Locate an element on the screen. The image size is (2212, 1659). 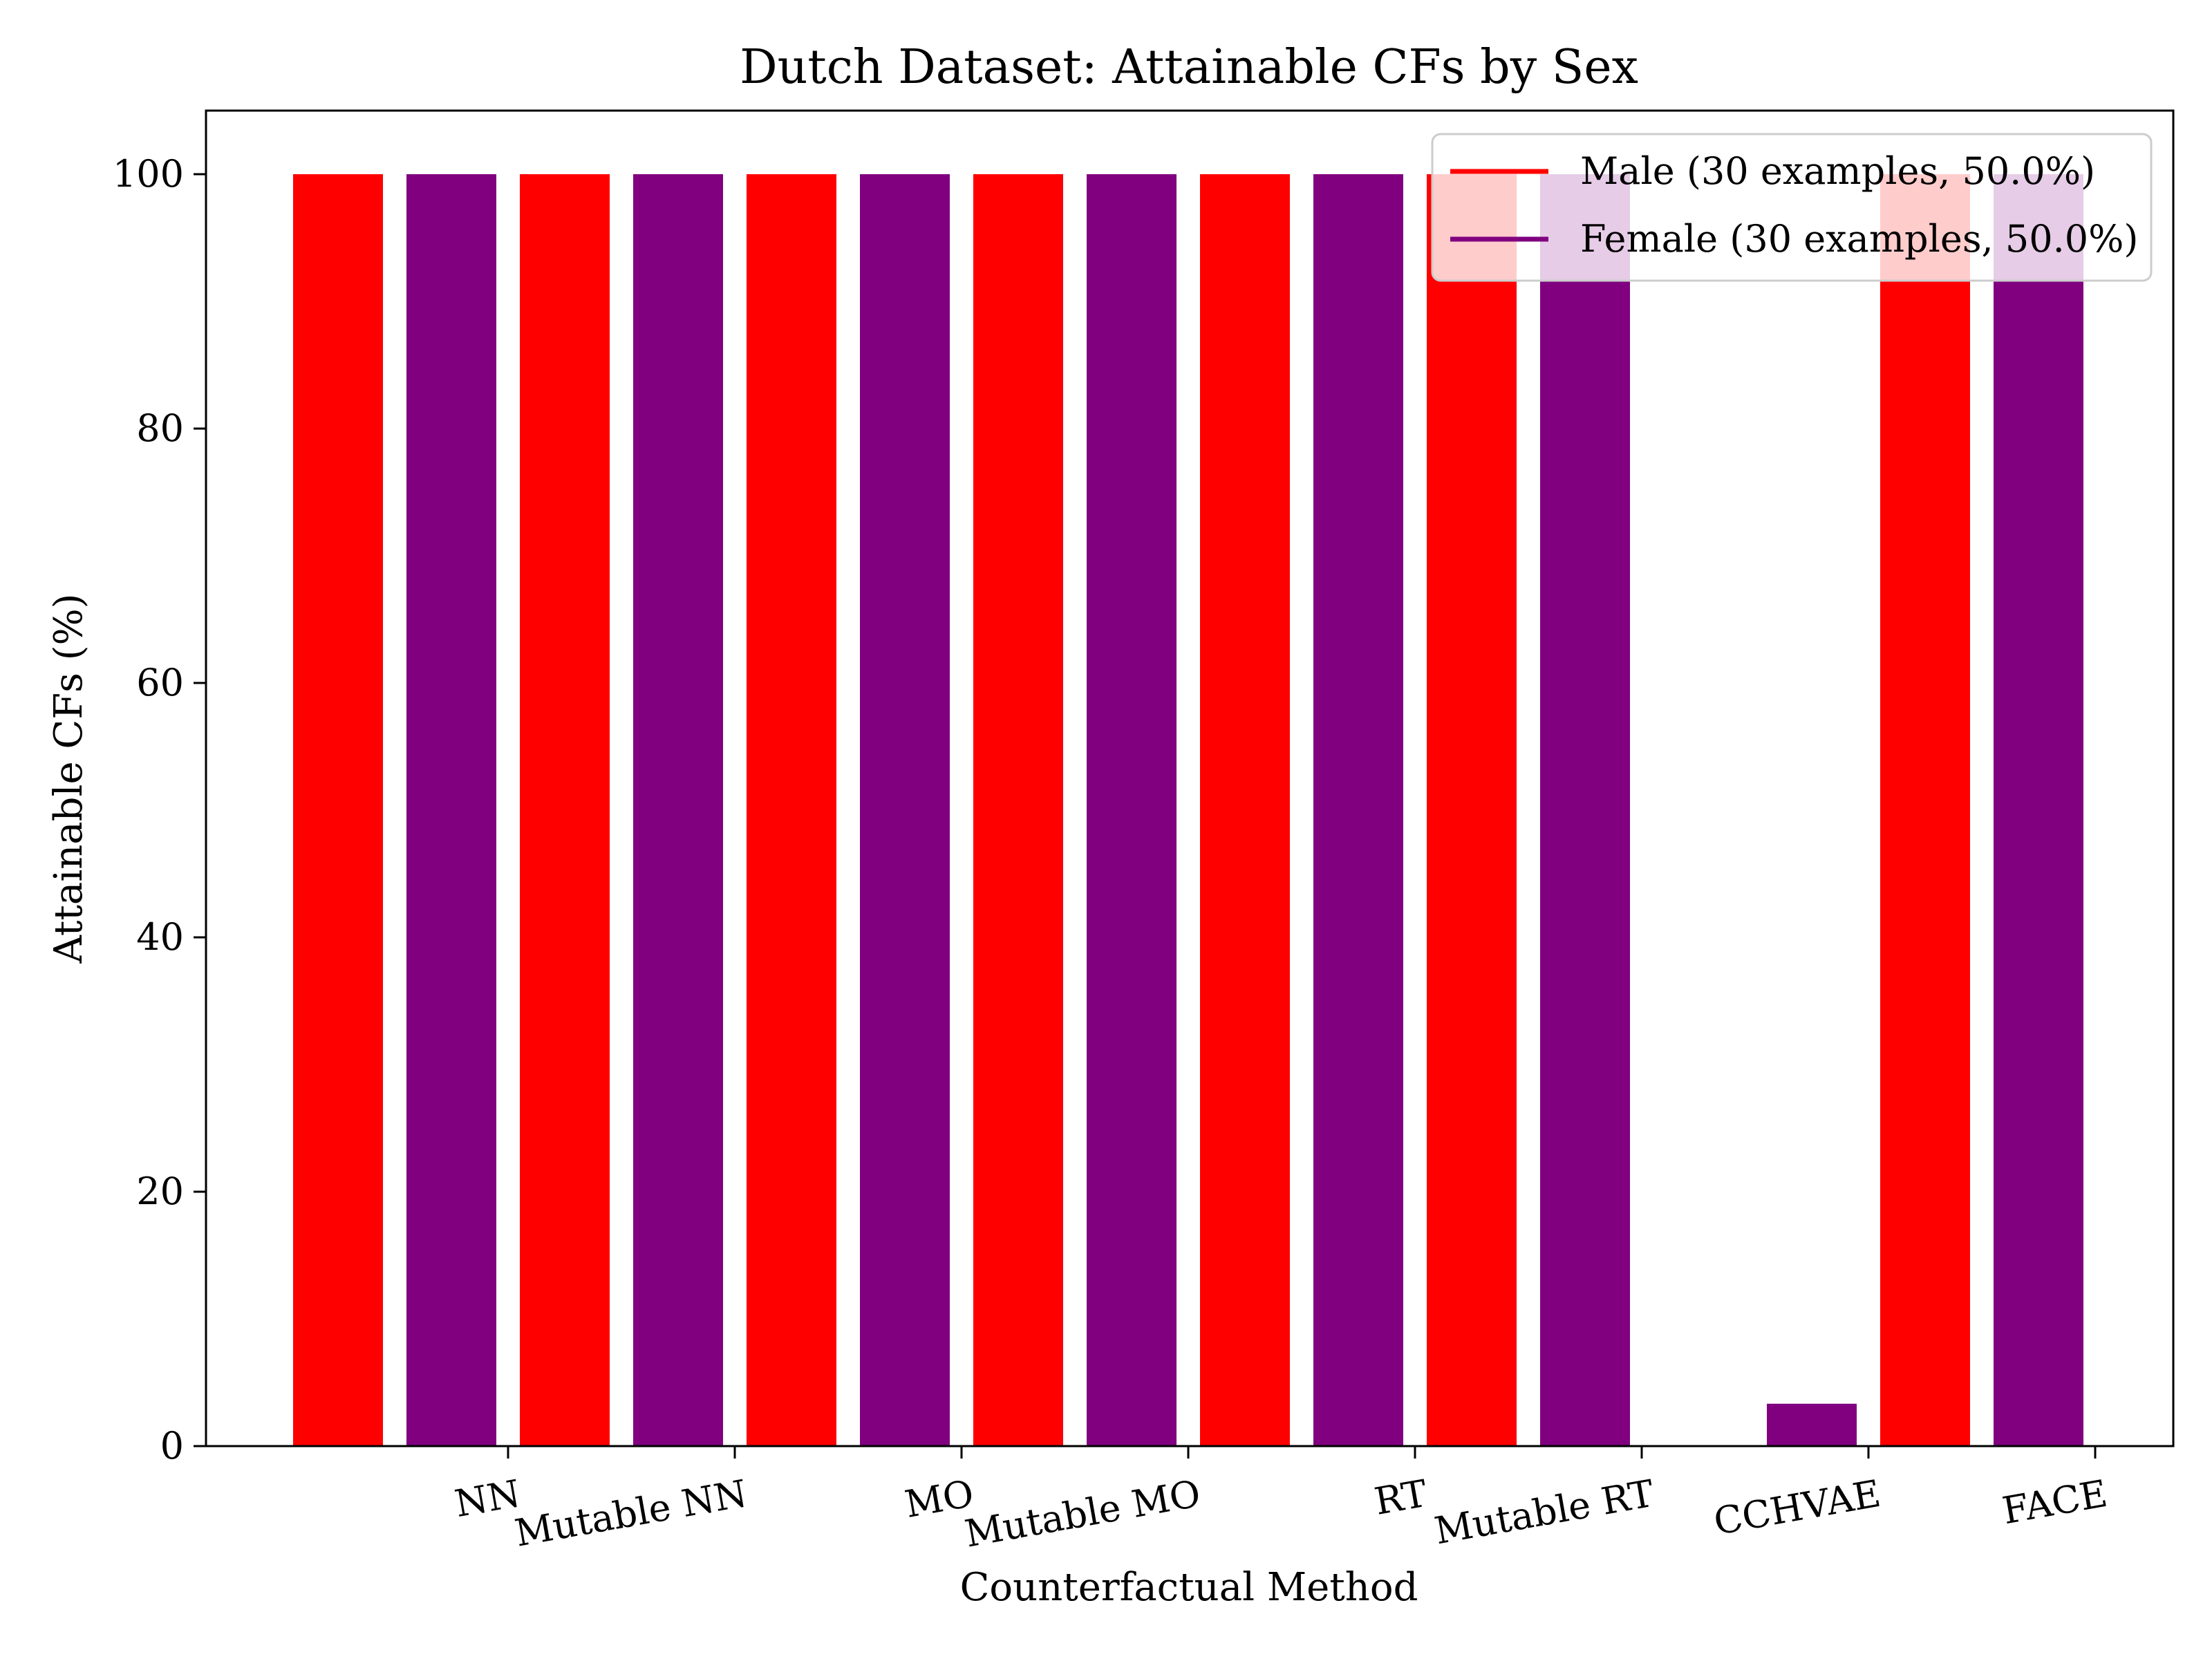
y-tick-label: 0 is located at coordinates (172, 1446).